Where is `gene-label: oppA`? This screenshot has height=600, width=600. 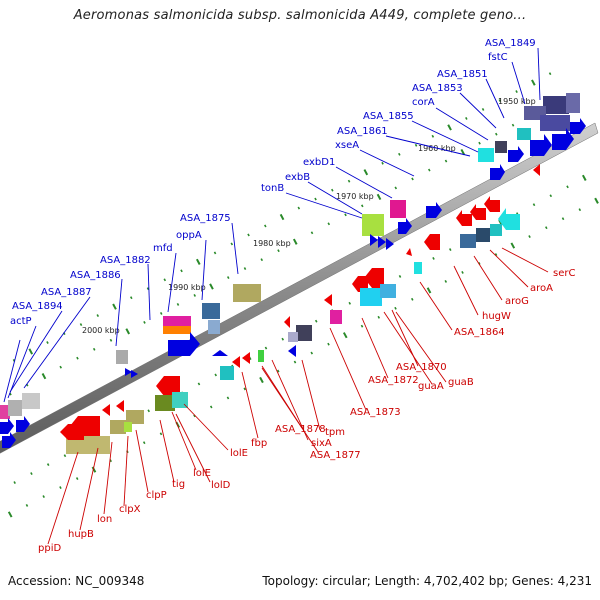
gene-label: oppA is located at coordinates (189, 235).